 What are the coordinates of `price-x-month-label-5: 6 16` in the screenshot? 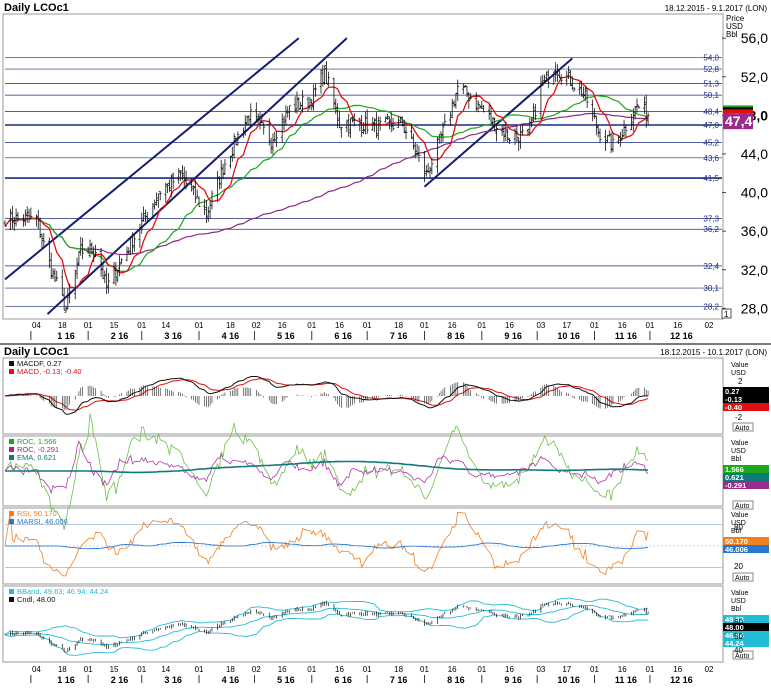 It's located at (343, 336).